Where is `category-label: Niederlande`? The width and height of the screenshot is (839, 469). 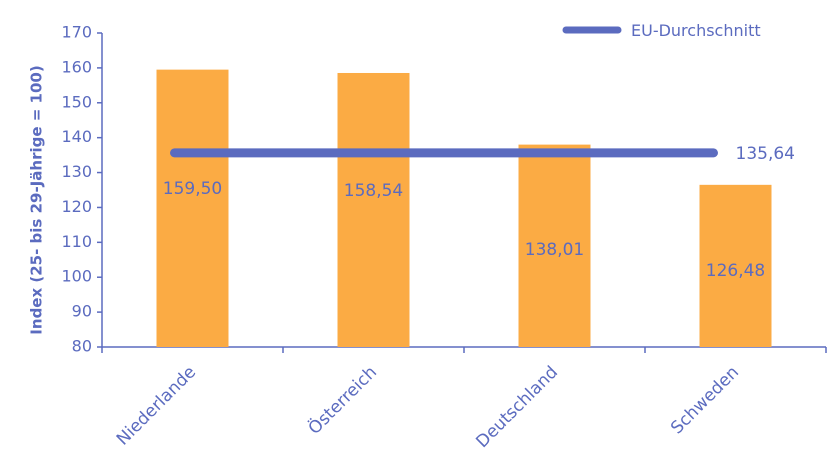
category-label: Niederlande is located at coordinates (156, 405).